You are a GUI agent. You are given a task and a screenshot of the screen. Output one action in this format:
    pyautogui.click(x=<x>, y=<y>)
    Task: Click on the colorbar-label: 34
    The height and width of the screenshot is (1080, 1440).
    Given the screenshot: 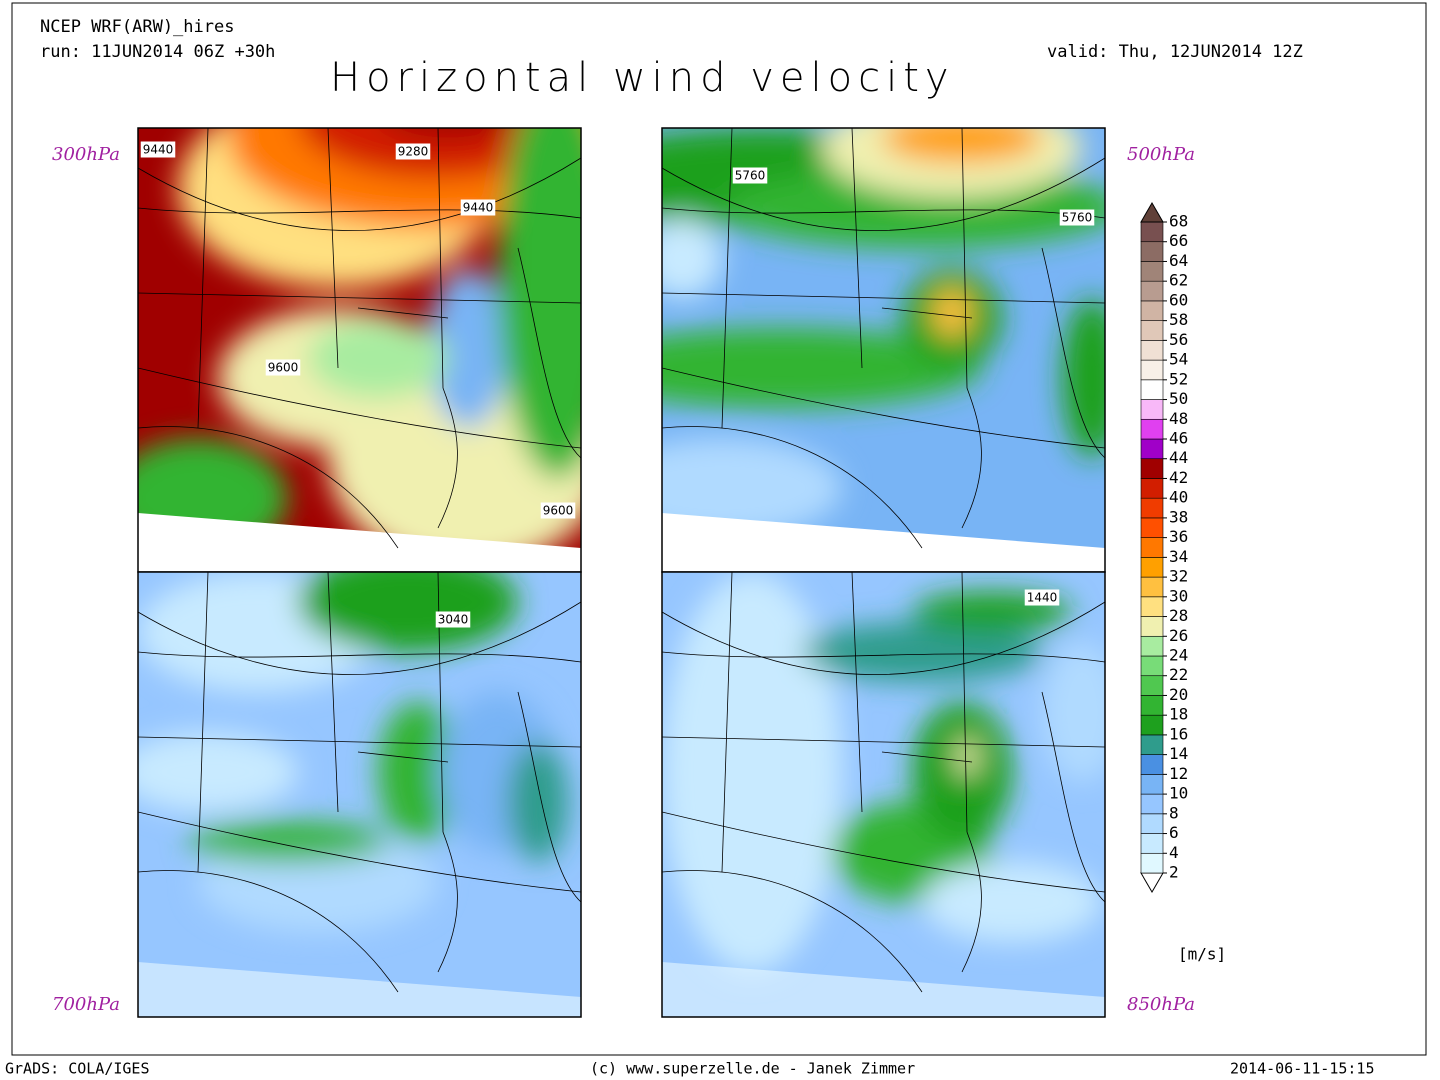 What is the action you would take?
    pyautogui.click(x=1178, y=556)
    